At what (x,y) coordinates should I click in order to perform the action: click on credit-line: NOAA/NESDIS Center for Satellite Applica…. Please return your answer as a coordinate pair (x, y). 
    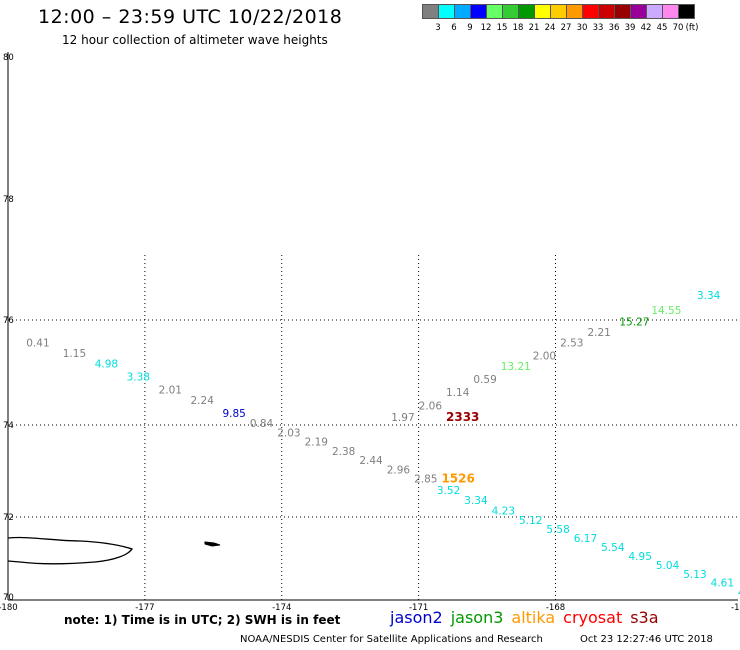
    Looking at the image, I should click on (391, 639).